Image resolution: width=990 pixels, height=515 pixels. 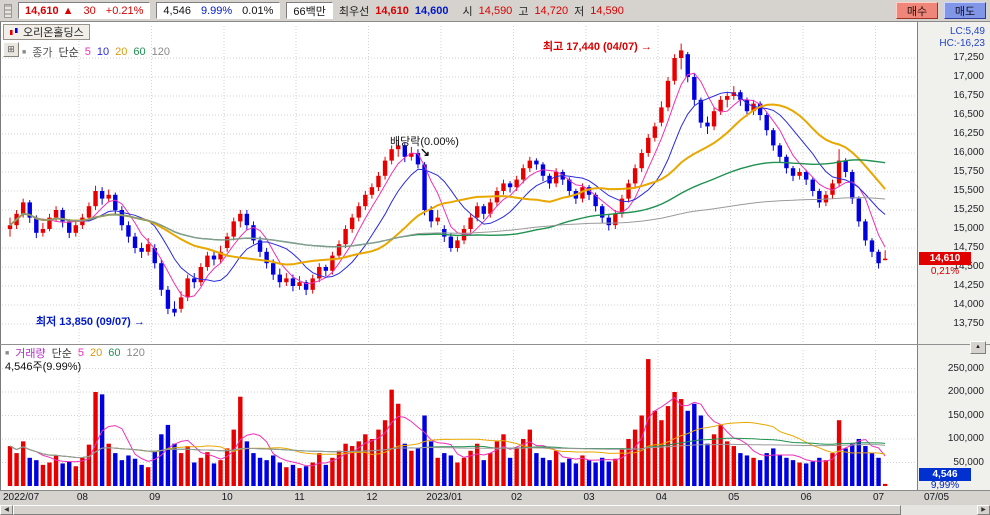 What do you see at coordinates (523, 11) in the screenshot?
I see `high-label: 고` at bounding box center [523, 11].